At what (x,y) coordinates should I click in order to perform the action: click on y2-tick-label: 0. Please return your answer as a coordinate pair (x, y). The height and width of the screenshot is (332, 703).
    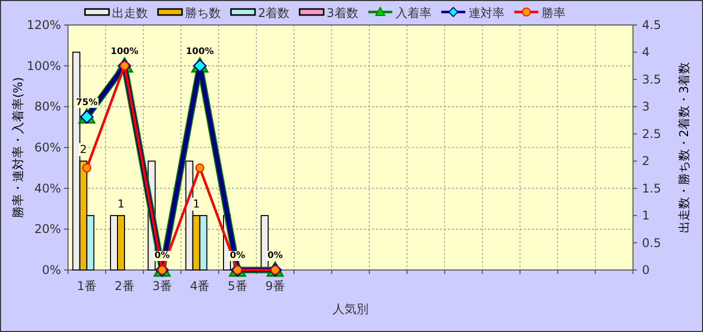
    Looking at the image, I should click on (646, 270).